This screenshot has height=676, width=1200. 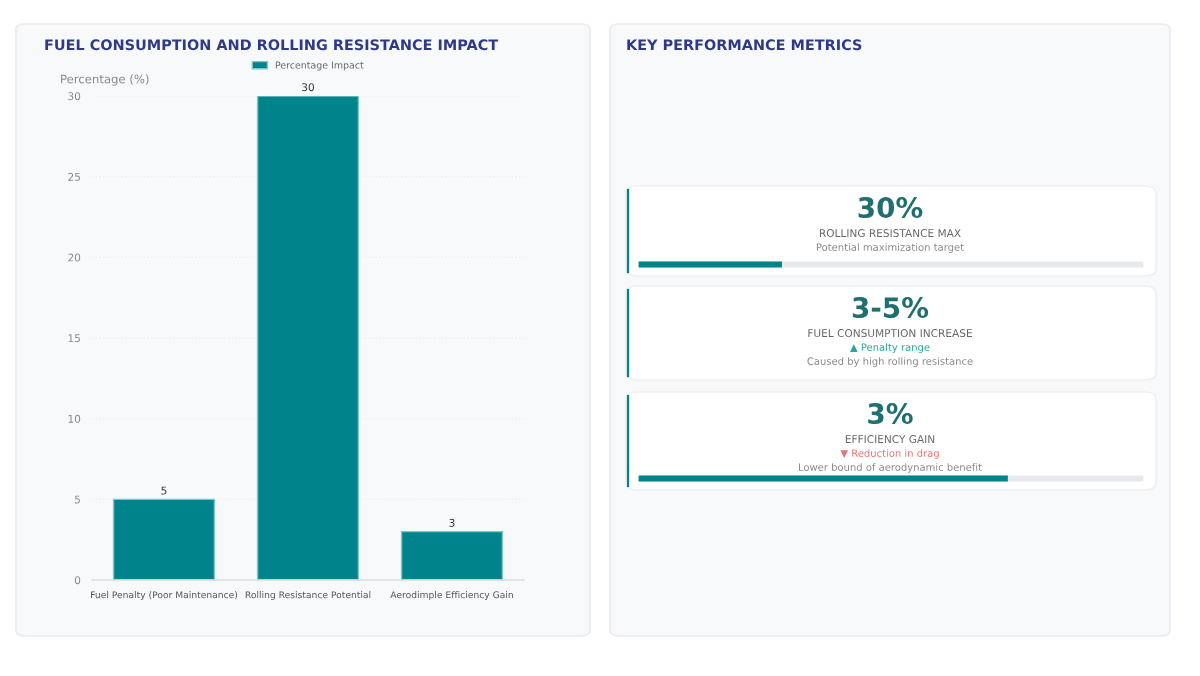 I want to click on text: 30%, so click(x=890, y=208).